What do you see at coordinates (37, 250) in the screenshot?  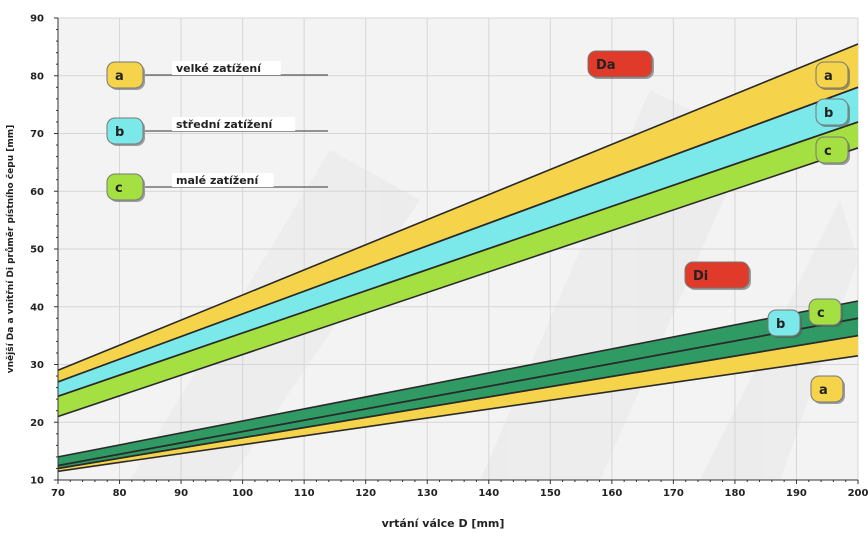 I see `y-tick-label: 50` at bounding box center [37, 250].